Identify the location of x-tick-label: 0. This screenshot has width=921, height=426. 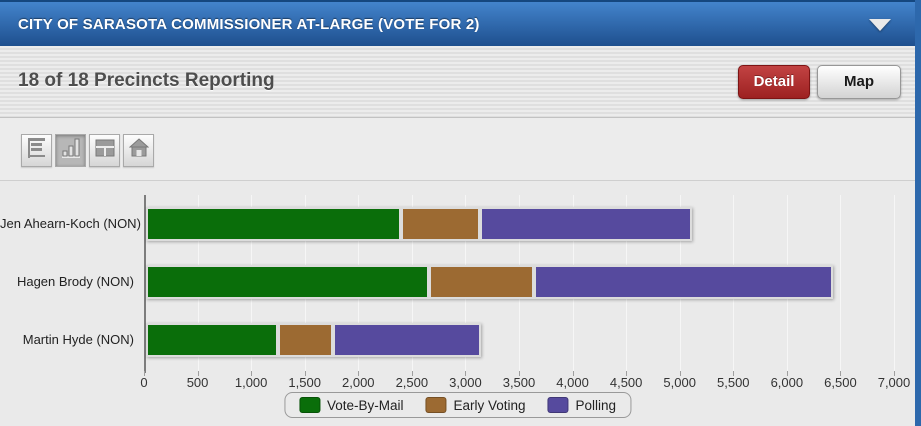
(144, 382).